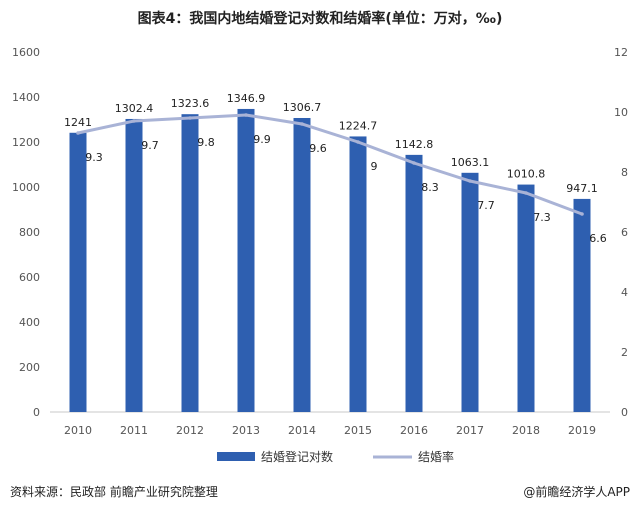 This screenshot has height=508, width=640. I want to click on y-right-tick-label: 0, so click(624, 412).